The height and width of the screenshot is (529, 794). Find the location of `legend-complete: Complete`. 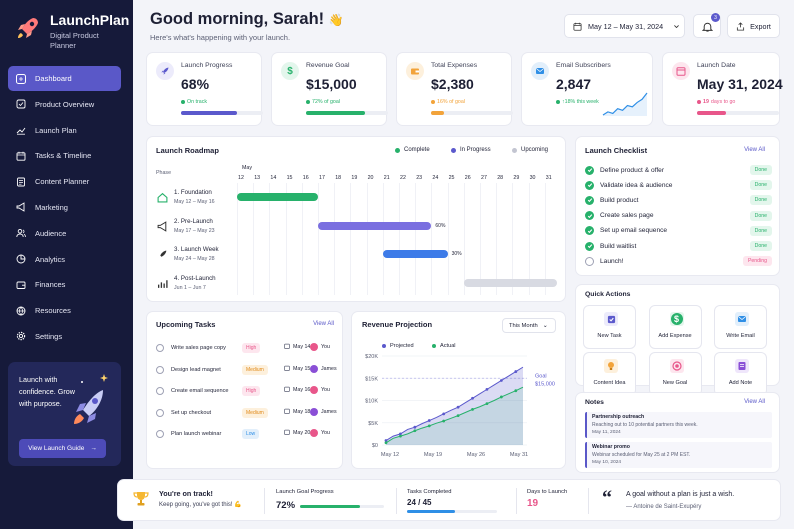

legend-complete: Complete is located at coordinates (412, 150).